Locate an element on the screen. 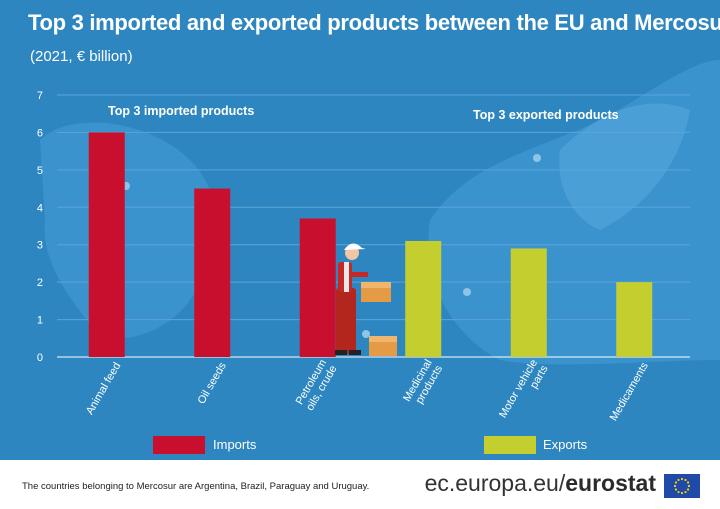 This screenshot has height=509, width=720. x-tick-label: Medicinalproducts is located at coordinates (423, 383).